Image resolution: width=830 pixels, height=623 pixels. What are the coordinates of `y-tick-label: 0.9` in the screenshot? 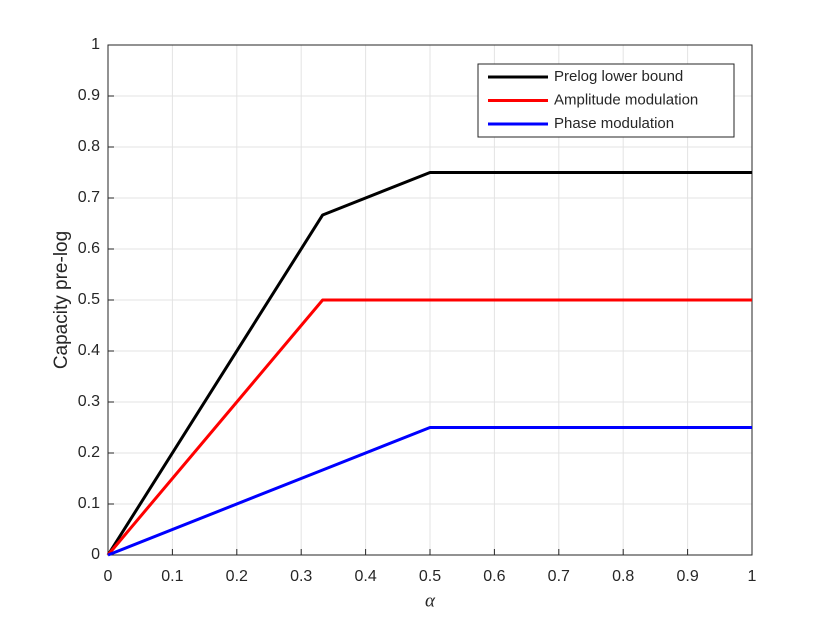 It's located at (89, 95).